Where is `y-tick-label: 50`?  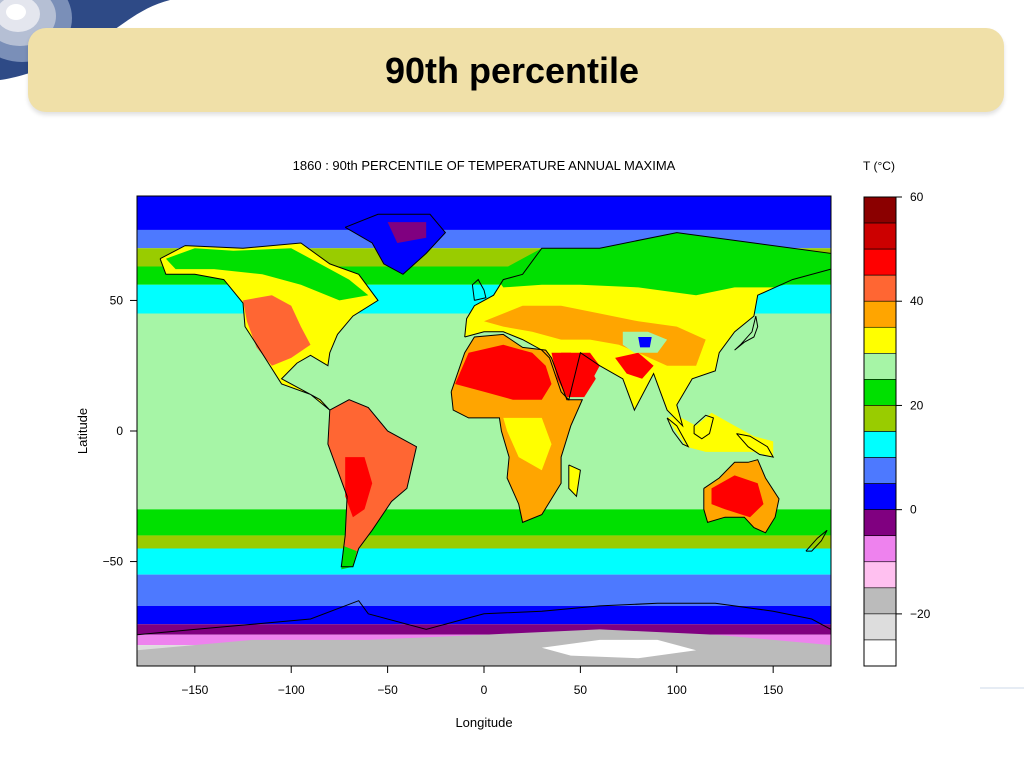
y-tick-label: 50 is located at coordinates (117, 300).